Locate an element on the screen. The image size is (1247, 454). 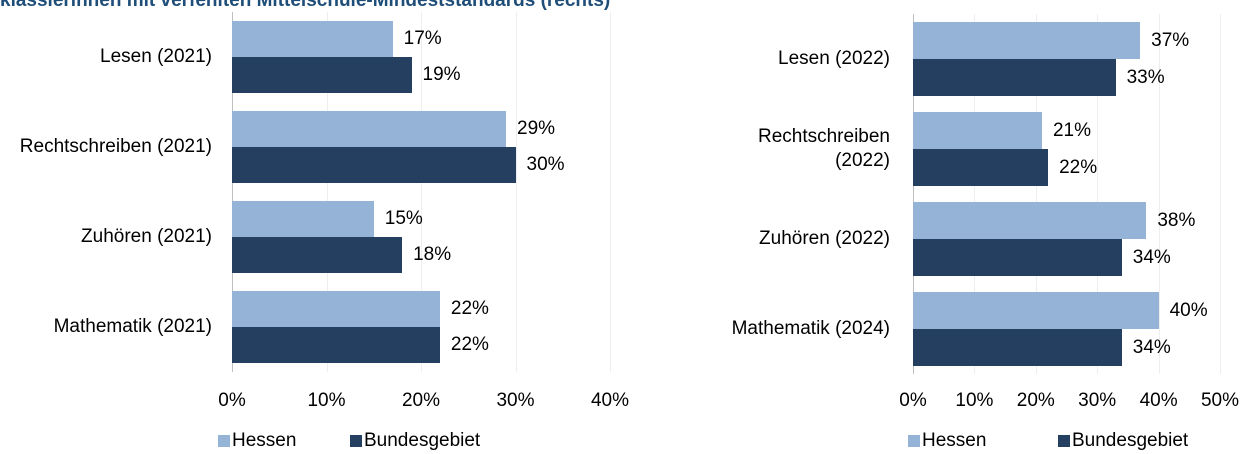
category-label: Lesen (2021) is located at coordinates (156, 56).